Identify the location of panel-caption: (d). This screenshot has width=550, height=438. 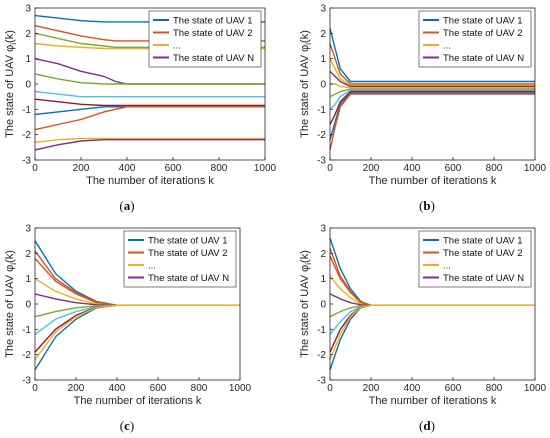
(427, 425).